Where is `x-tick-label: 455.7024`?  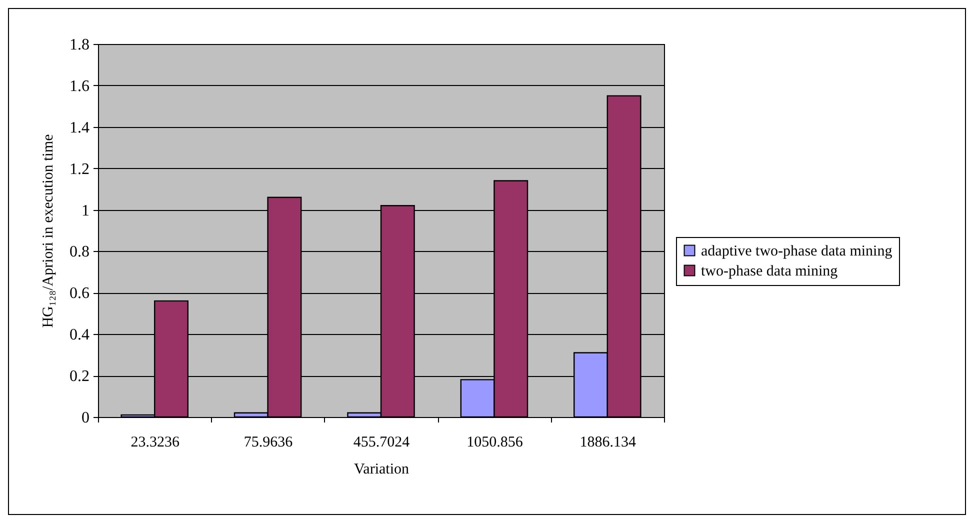
x-tick-label: 455.7024 is located at coordinates (381, 442).